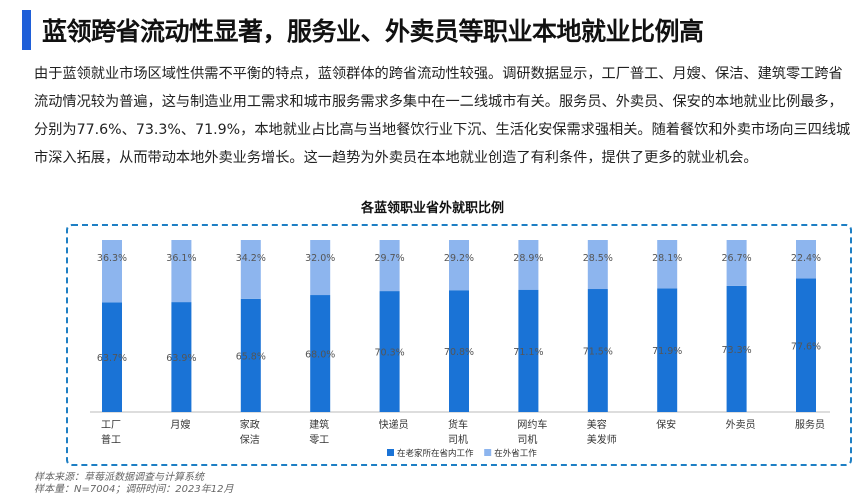 The width and height of the screenshot is (865, 495). I want to click on page-title: 蓝领跨省流动性显著，服务业、外卖员等职业本地就业比例高, so click(373, 31).